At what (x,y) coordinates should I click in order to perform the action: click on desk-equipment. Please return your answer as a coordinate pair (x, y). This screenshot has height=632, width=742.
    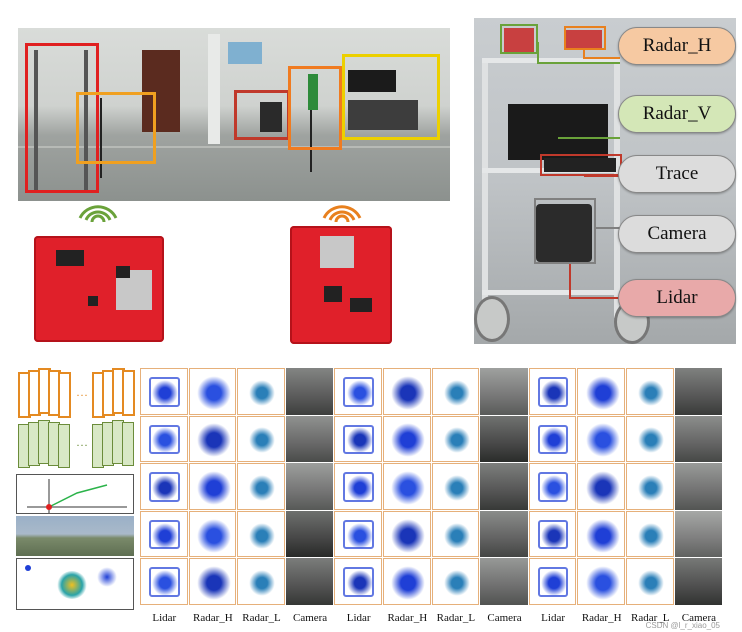
    Looking at the image, I should click on (383, 115).